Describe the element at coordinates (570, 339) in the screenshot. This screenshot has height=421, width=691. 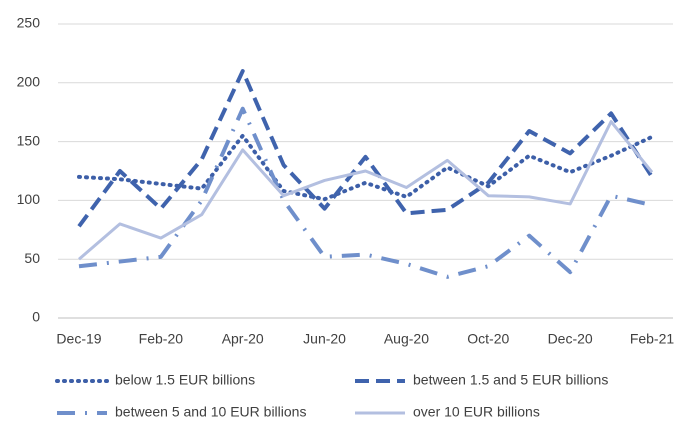
I see `x-tick-label: Dec-20` at that location.